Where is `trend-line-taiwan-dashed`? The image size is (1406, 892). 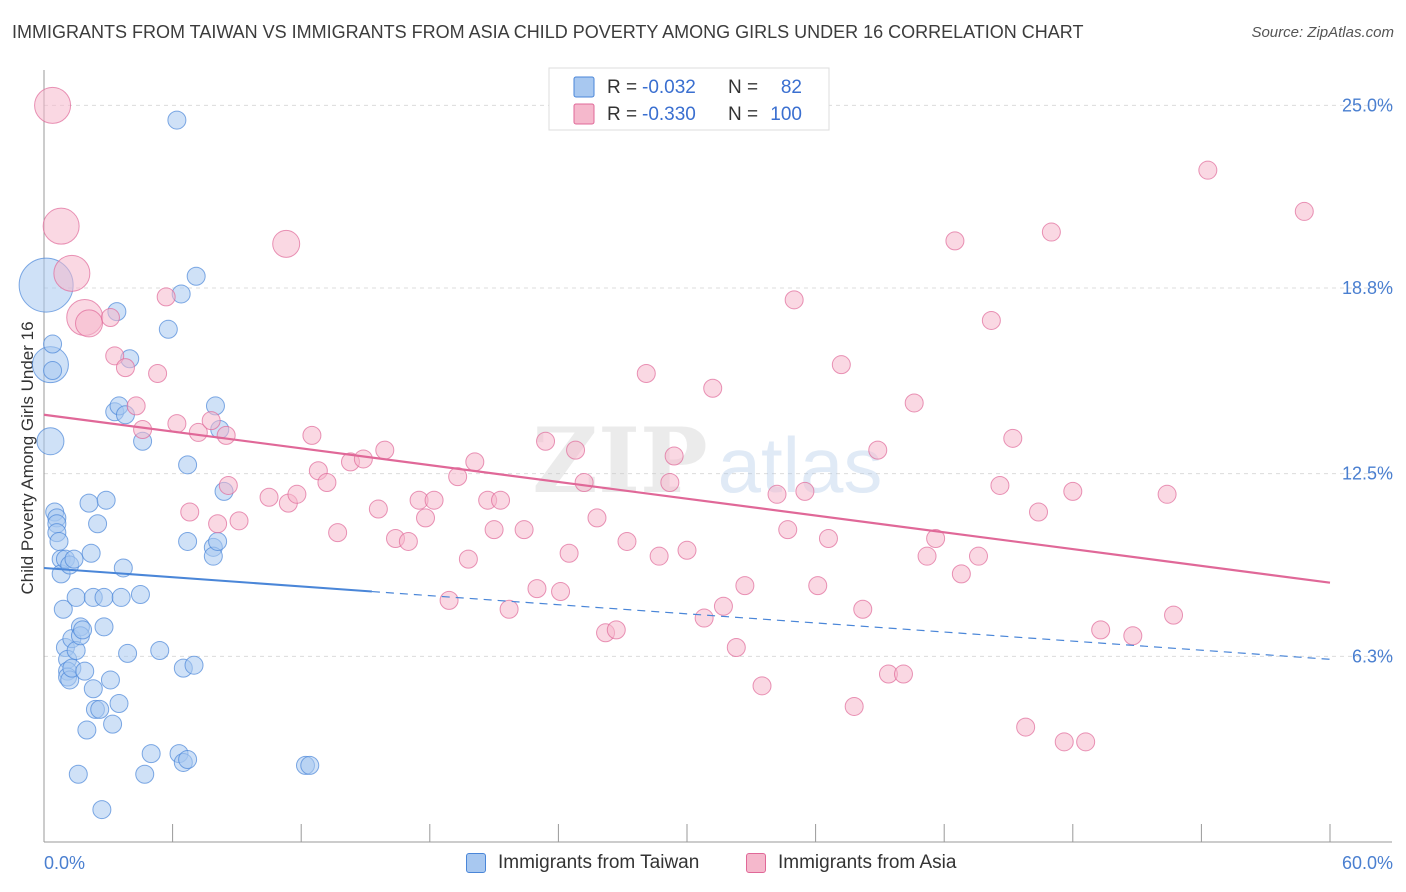
trend-line-taiwan-dashed is located at coordinates (851, 625).